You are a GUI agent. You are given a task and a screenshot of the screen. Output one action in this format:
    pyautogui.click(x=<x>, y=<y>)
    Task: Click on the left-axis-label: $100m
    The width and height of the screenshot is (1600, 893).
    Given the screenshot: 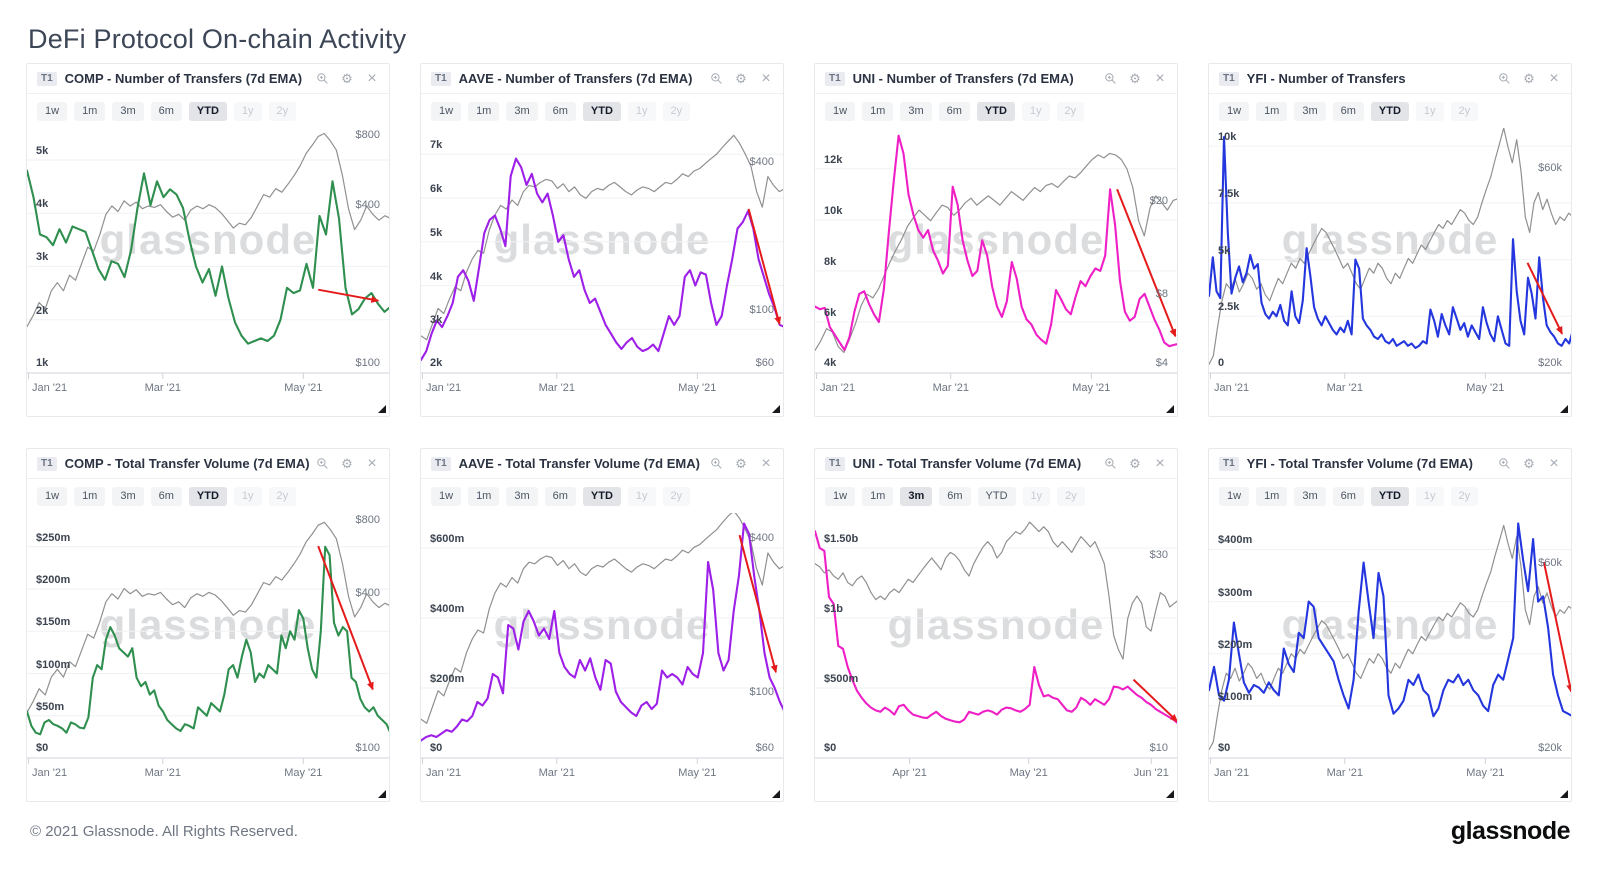 What is the action you would take?
    pyautogui.click(x=53, y=664)
    